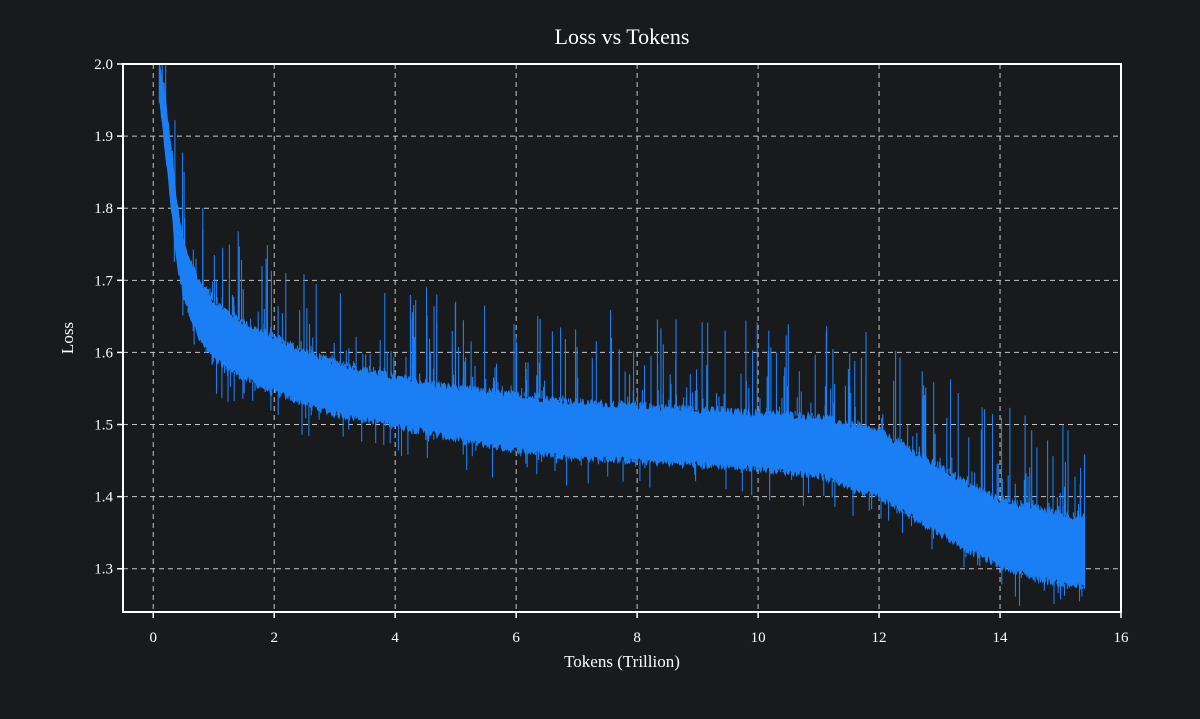 The width and height of the screenshot is (1200, 719). What do you see at coordinates (103, 426) in the screenshot?
I see `y-tick-label: 1.5` at bounding box center [103, 426].